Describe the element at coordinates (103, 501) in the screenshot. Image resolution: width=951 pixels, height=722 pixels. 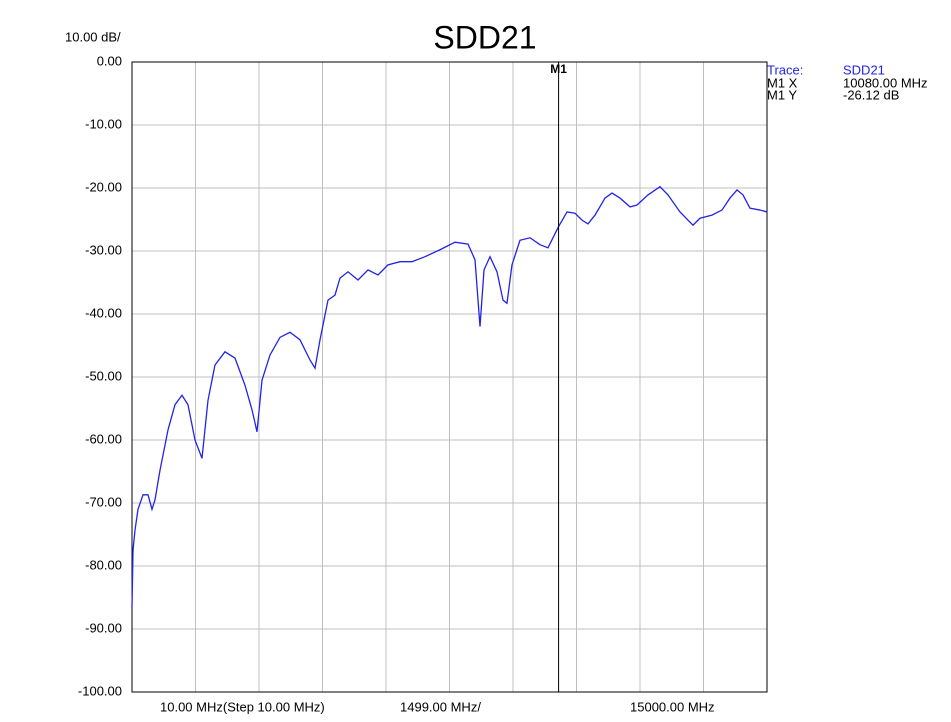
I see `y-tick-label: -70.00` at that location.